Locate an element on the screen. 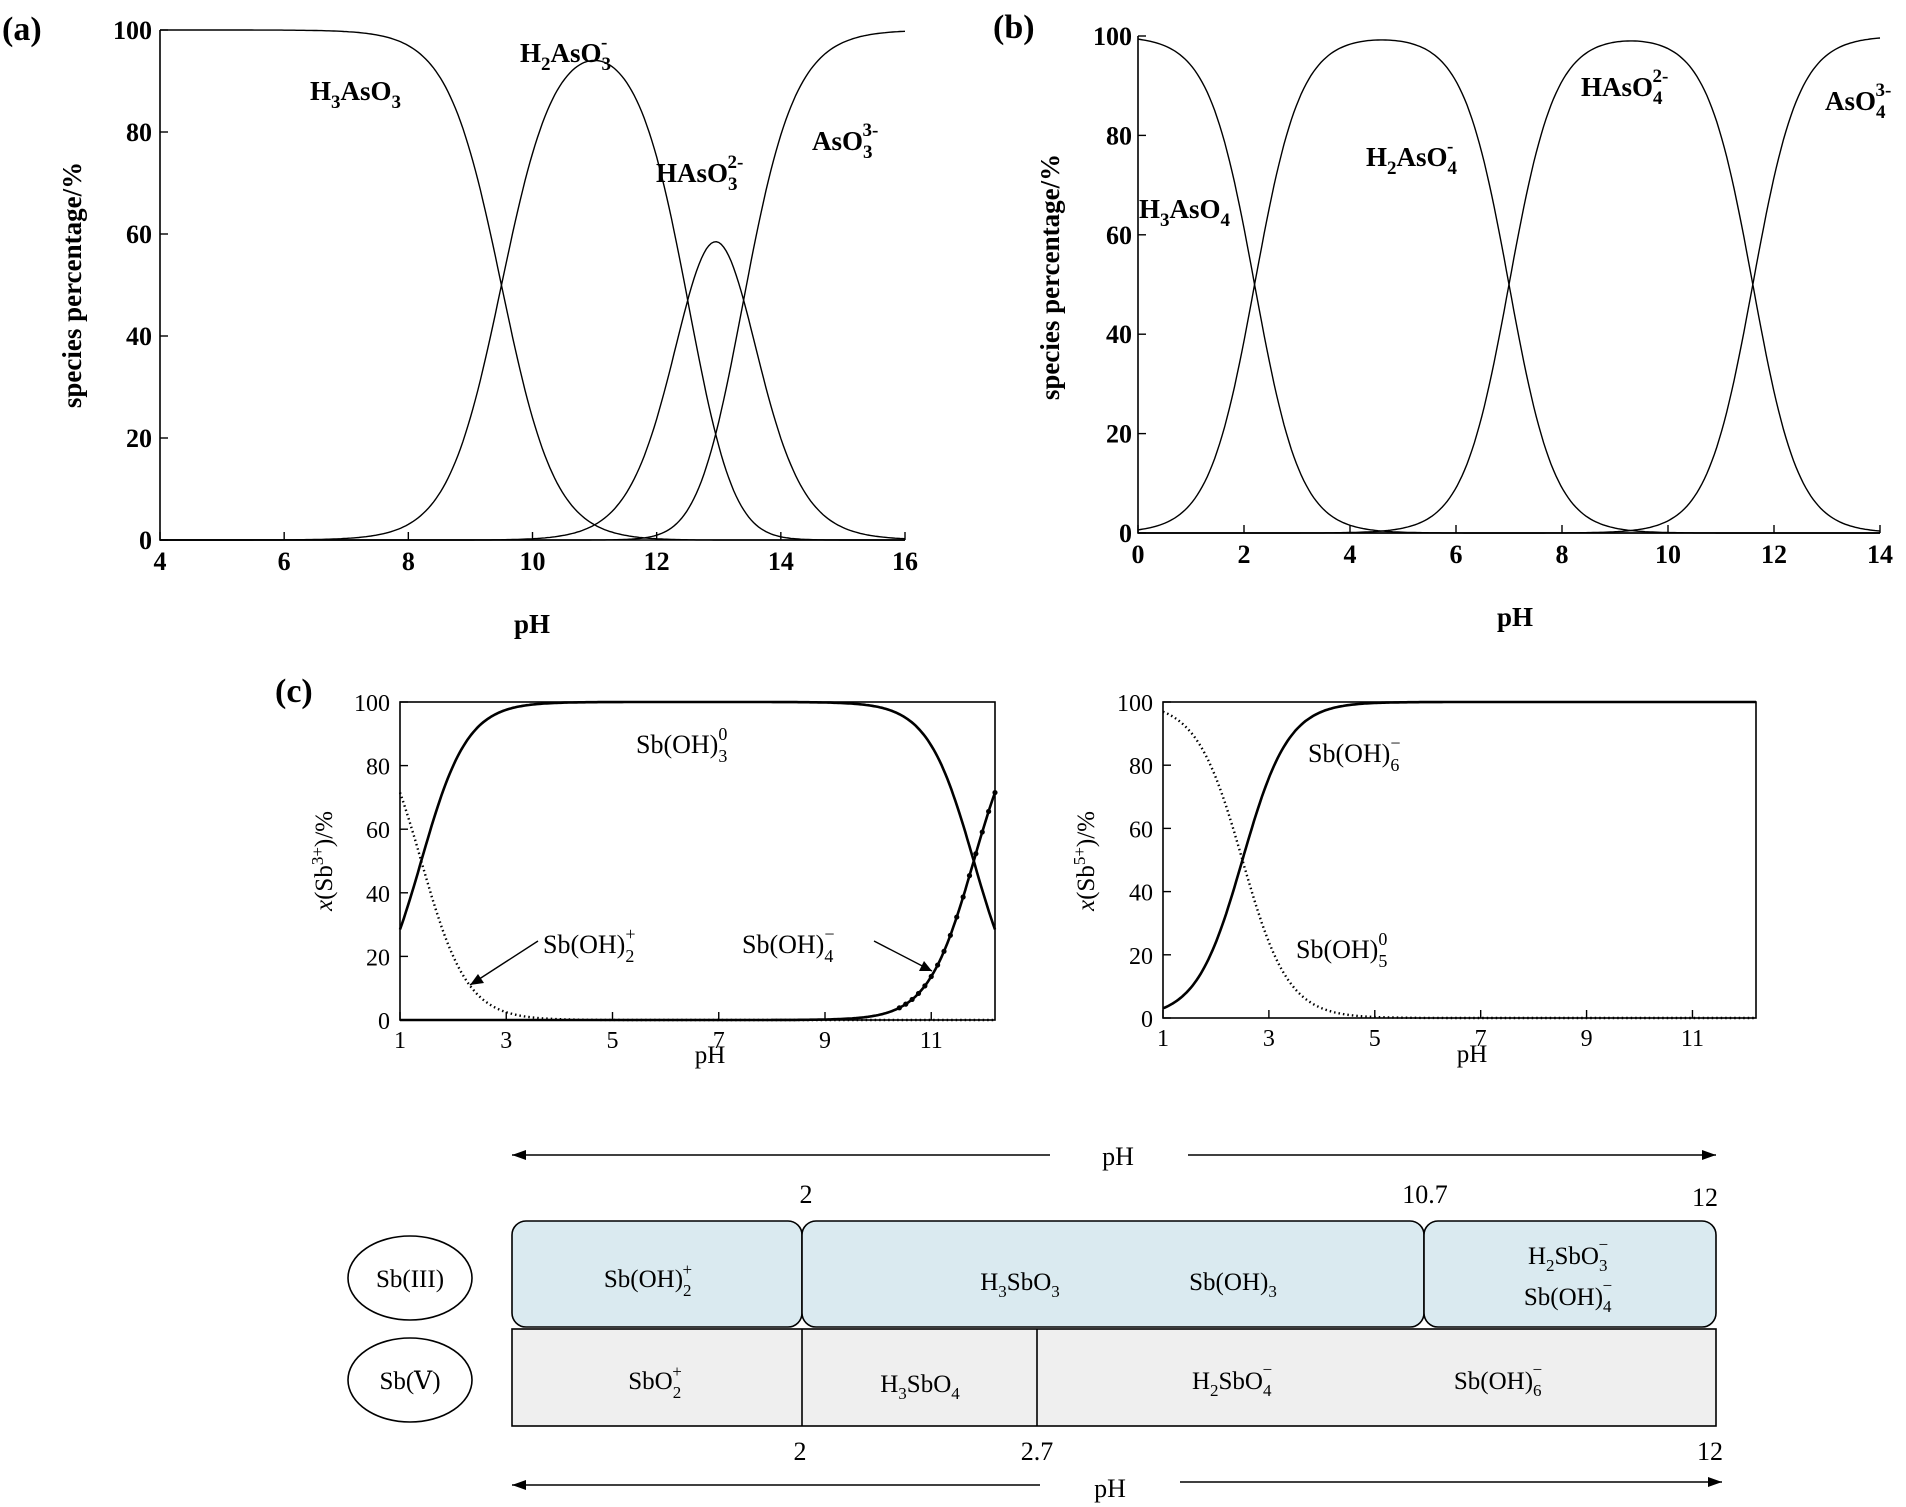  x-tick-label: 3 is located at coordinates (1269, 1039).